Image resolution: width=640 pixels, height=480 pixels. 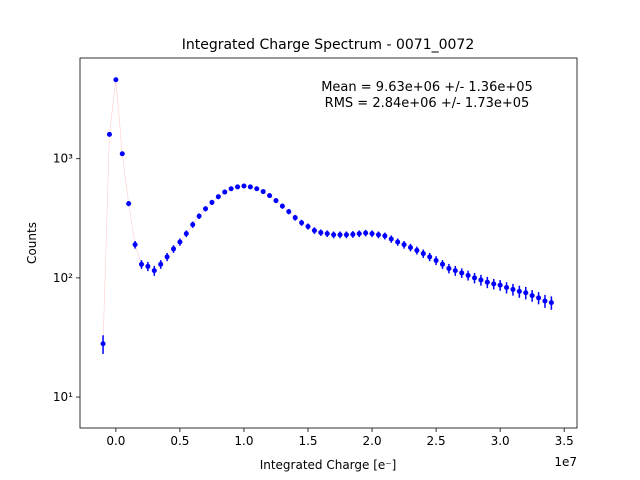 What do you see at coordinates (115, 441) in the screenshot?
I see `x-tick-label: 0.0` at bounding box center [115, 441].